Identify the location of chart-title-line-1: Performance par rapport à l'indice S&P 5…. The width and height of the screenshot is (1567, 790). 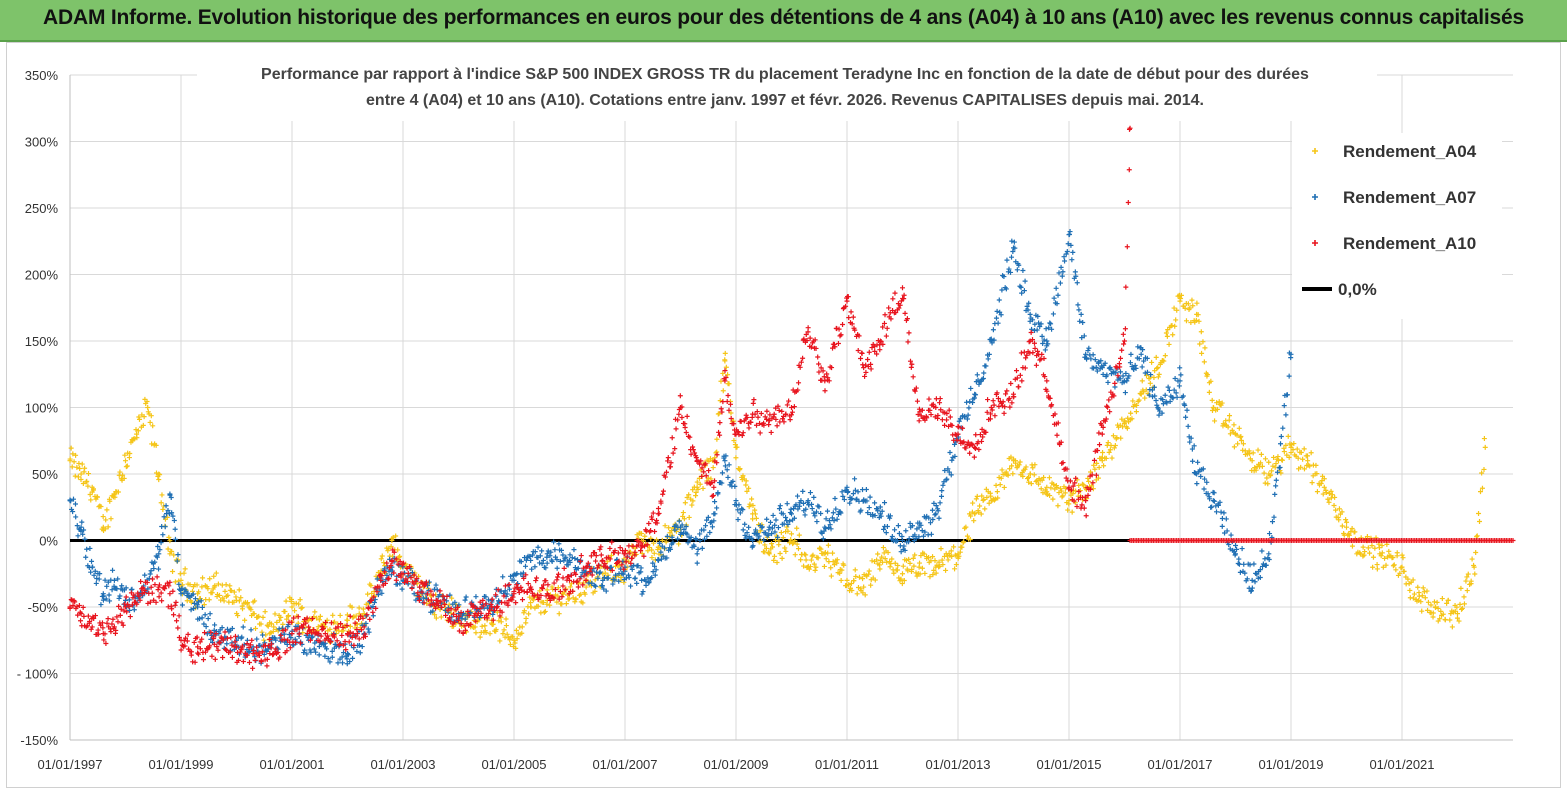
(785, 74).